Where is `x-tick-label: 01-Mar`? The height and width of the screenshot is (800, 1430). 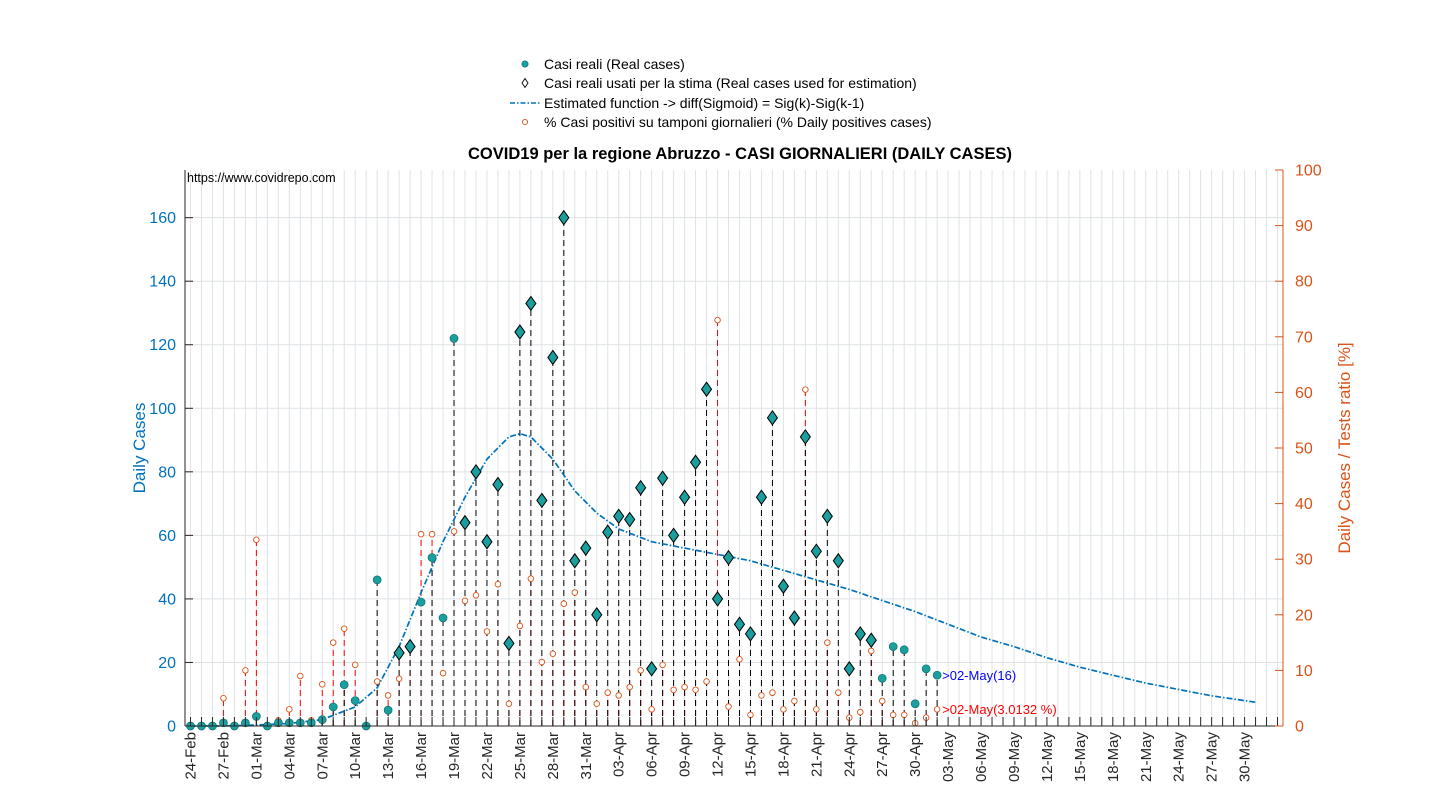
x-tick-label: 01-Mar is located at coordinates (256, 756).